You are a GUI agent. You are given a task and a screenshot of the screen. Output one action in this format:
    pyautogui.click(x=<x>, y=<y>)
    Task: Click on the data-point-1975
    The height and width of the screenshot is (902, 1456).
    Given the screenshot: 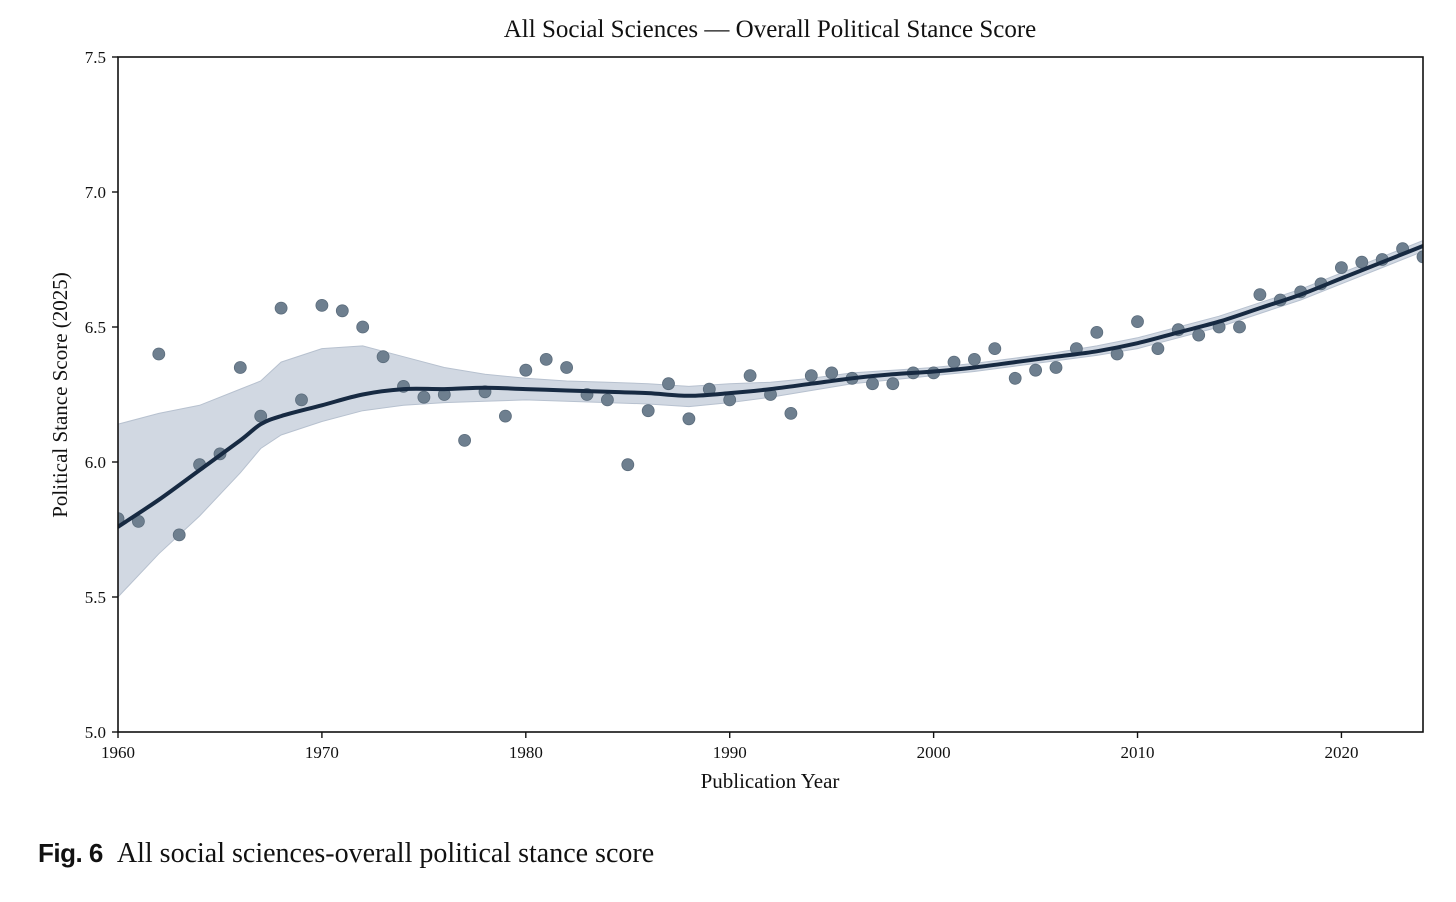 What is the action you would take?
    pyautogui.click(x=424, y=397)
    